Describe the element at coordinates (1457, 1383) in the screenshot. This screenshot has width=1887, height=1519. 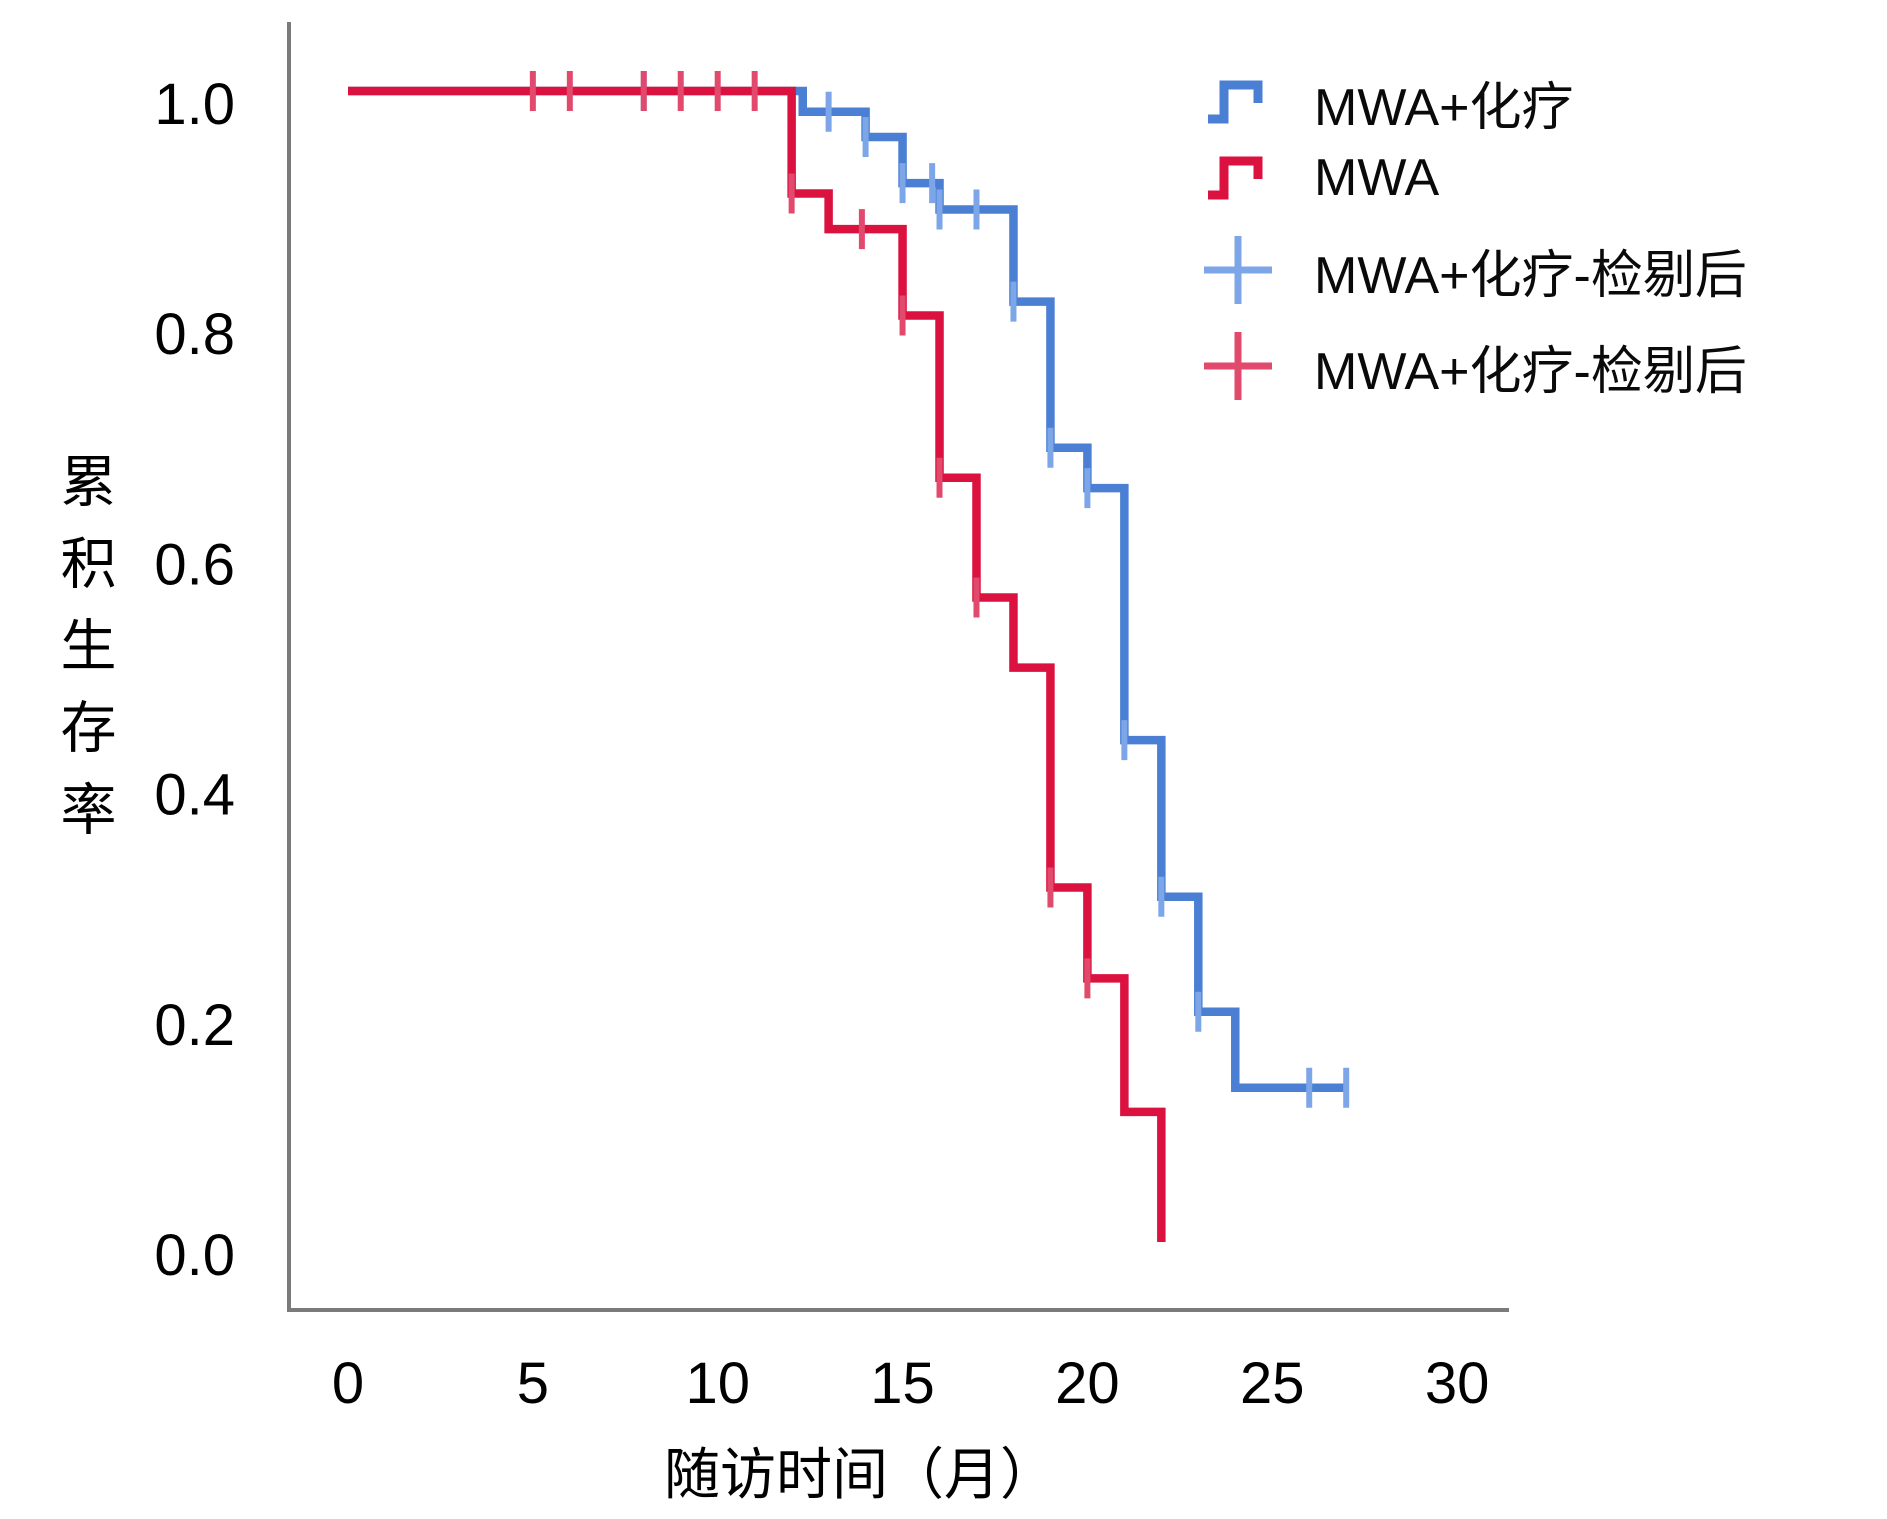
I see `x-tick-label-30: 30` at that location.